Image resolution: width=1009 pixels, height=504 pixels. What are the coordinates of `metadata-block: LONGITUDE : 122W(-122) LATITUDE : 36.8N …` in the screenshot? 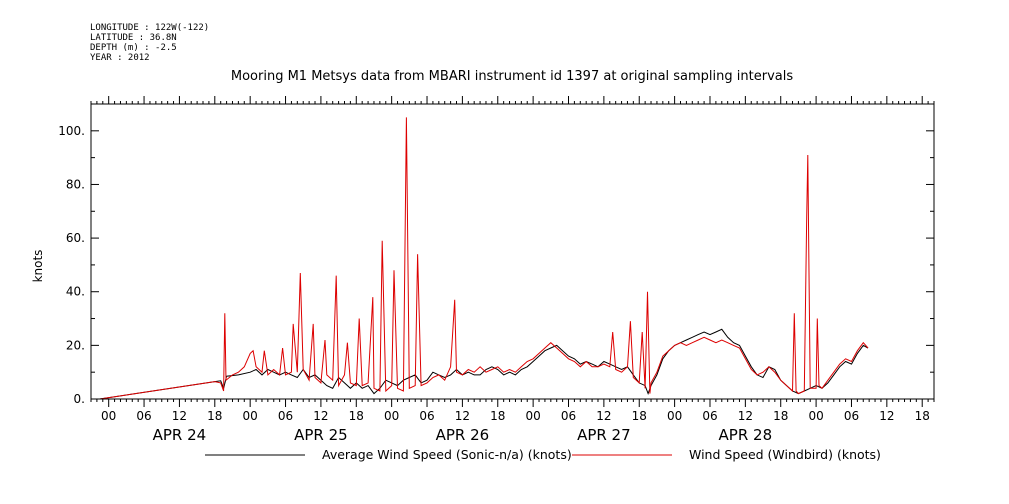 It's located at (149, 43).